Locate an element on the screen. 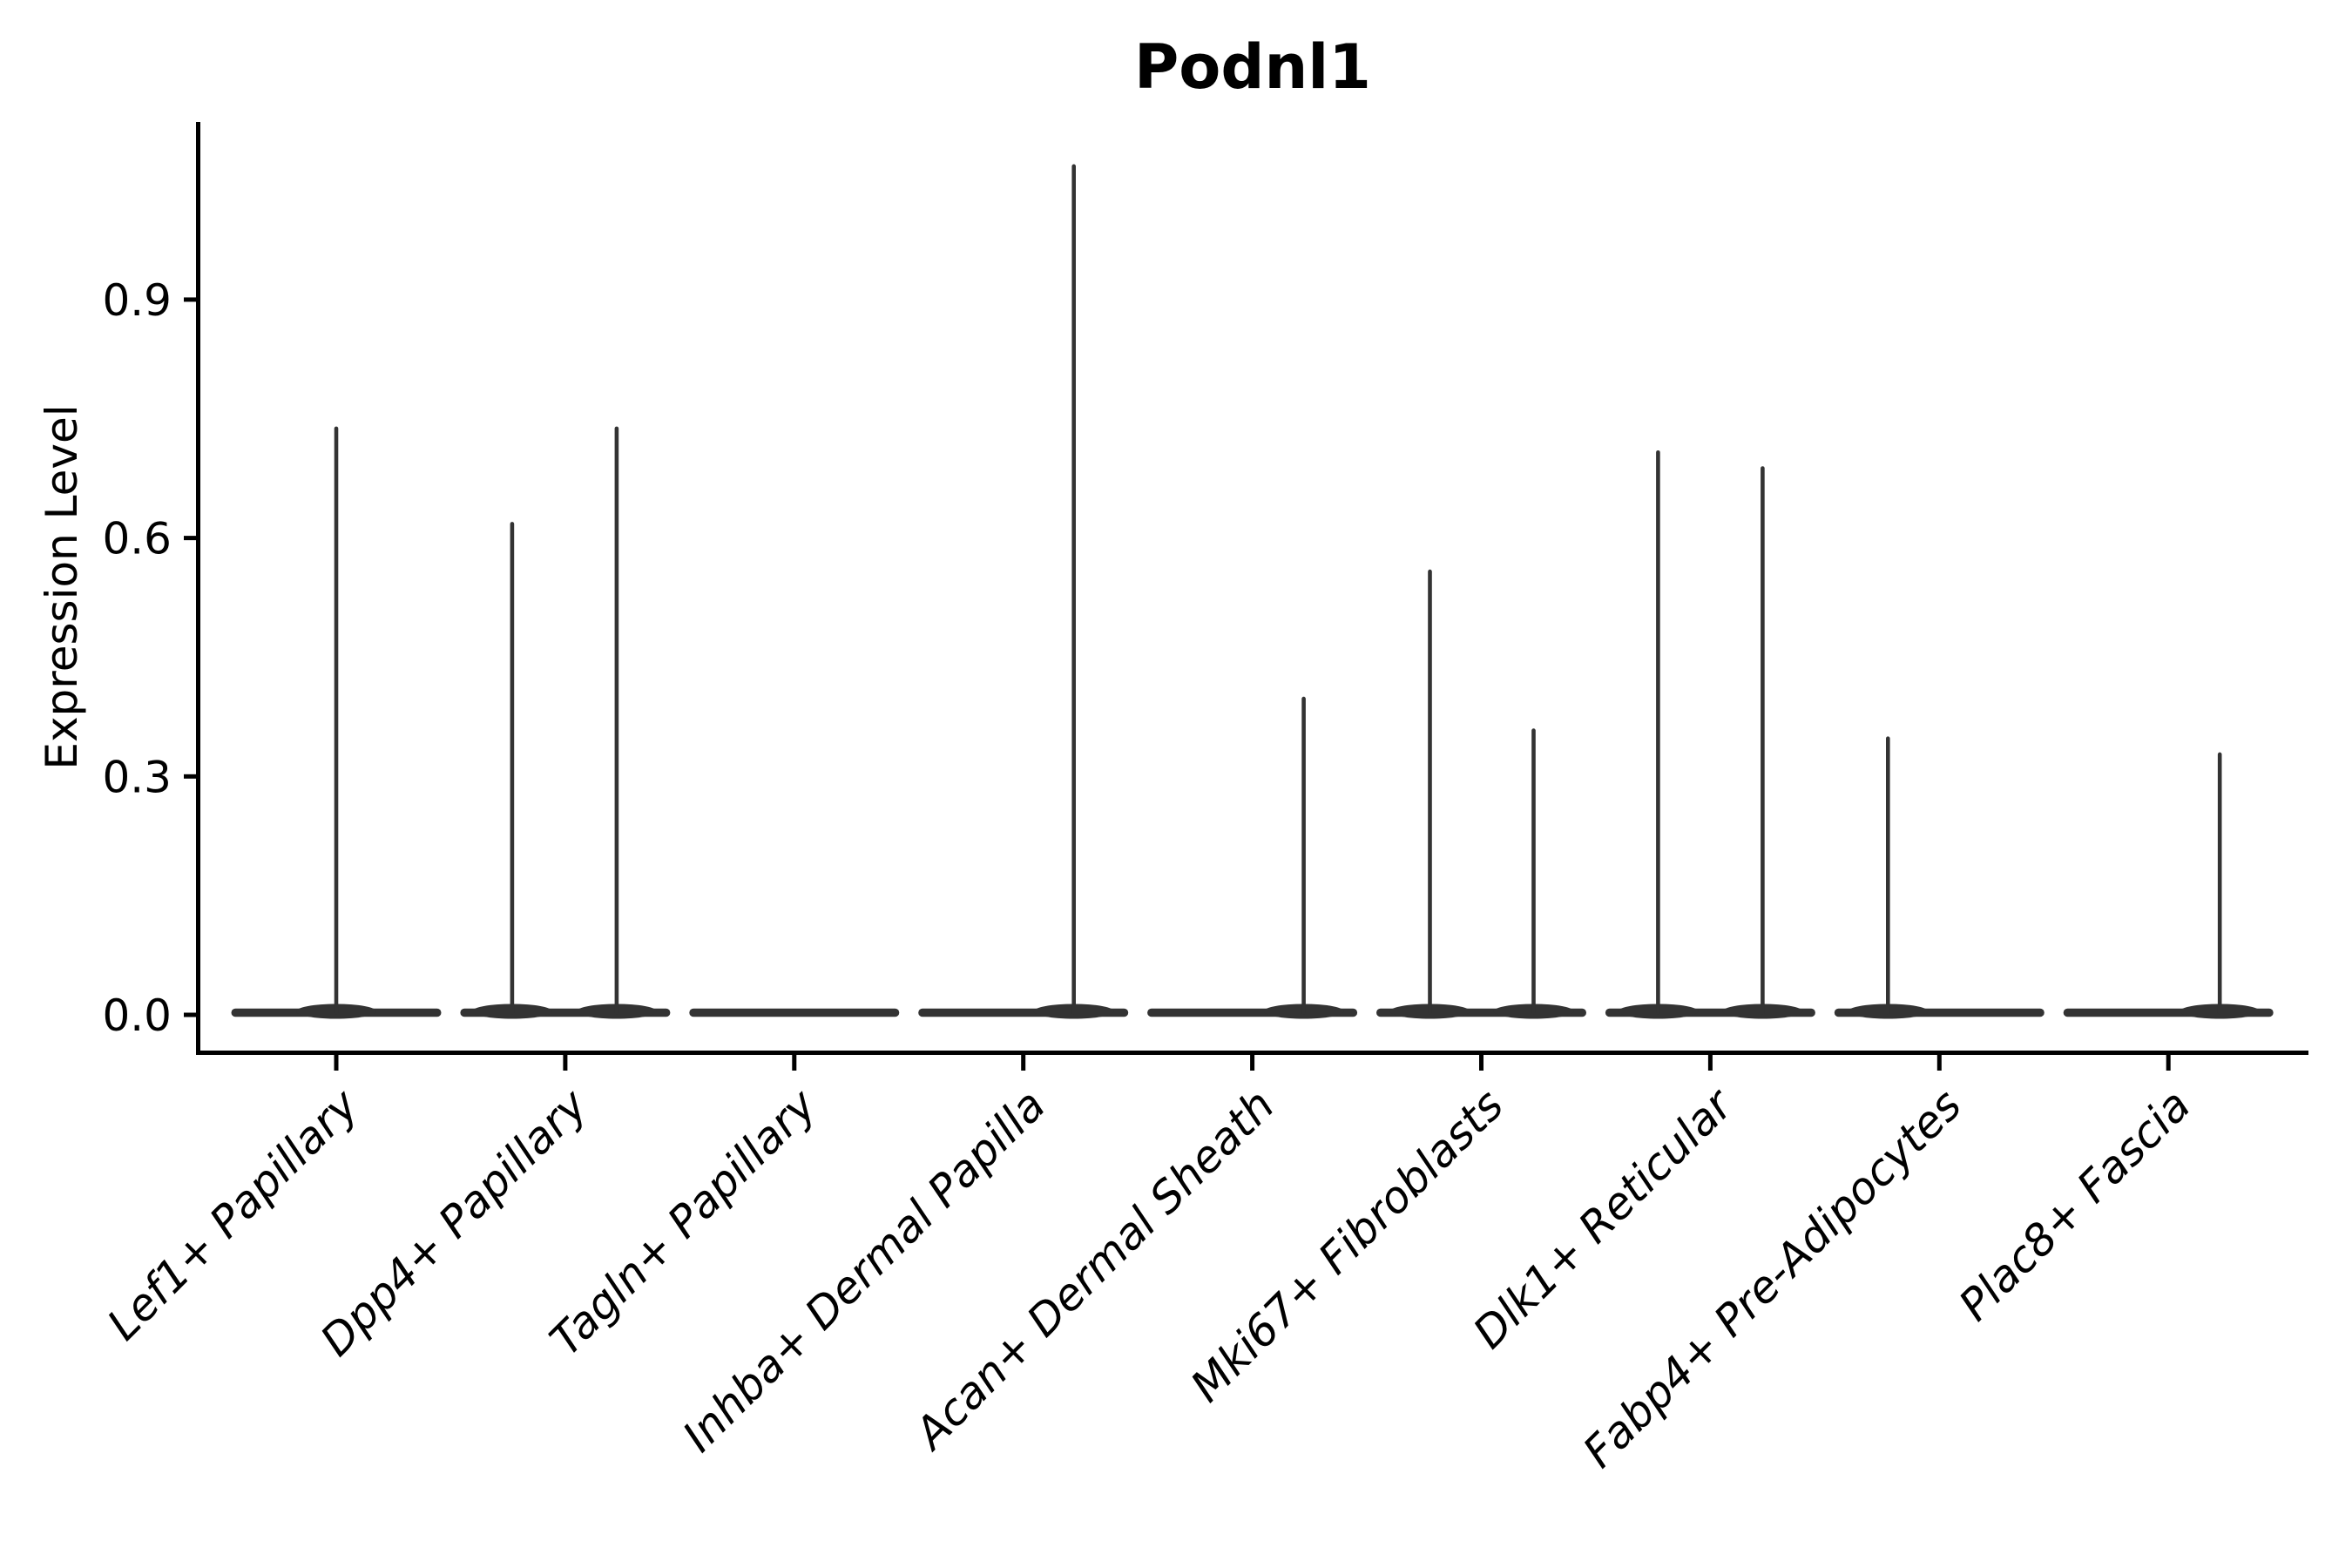 This screenshot has height=1568, width=2352. y-tick-label: 0.0 is located at coordinates (137, 1015).